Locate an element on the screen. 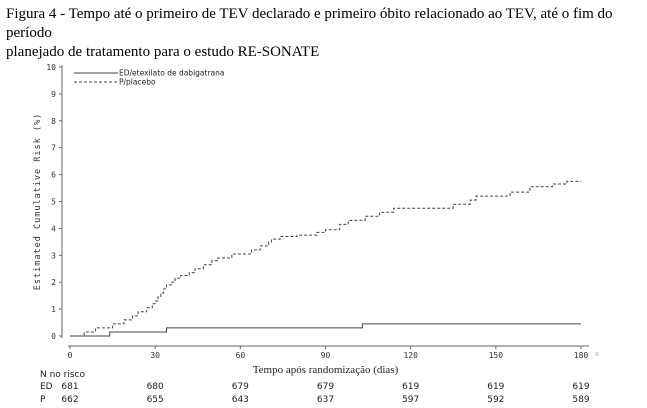  legend-label-1: P/placebo is located at coordinates (137, 82).